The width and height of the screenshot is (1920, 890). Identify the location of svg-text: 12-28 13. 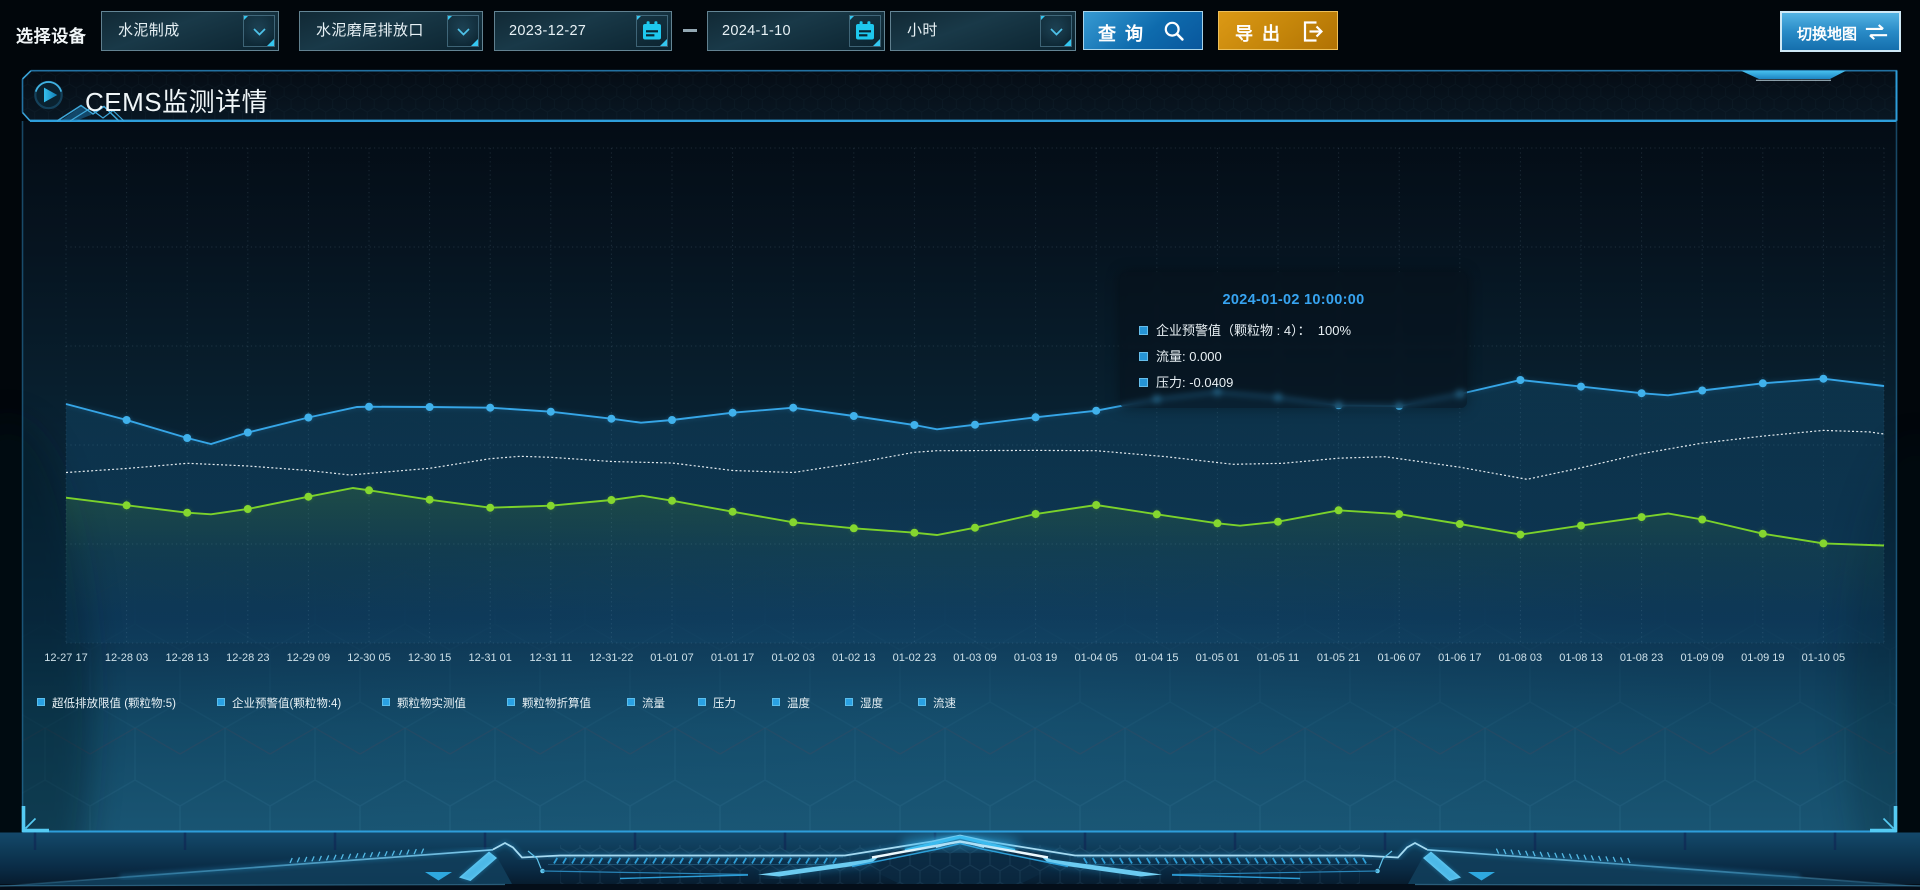
(186, 658).